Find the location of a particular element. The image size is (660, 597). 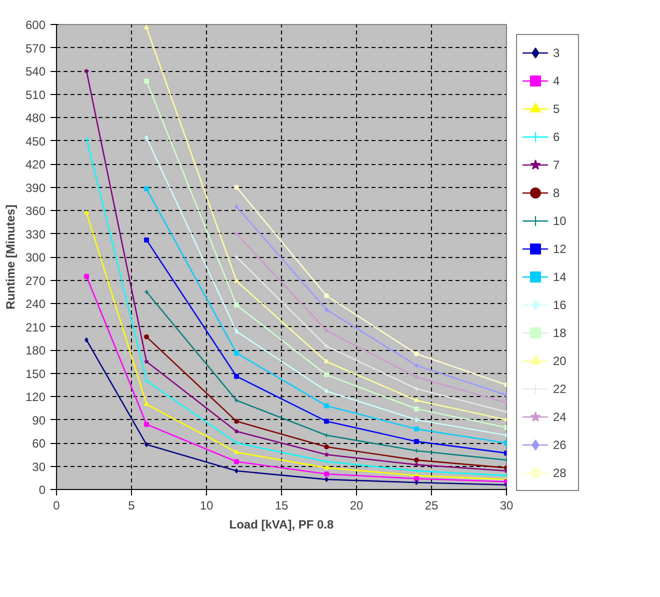

y-tick-label: 420 is located at coordinates (35, 165).